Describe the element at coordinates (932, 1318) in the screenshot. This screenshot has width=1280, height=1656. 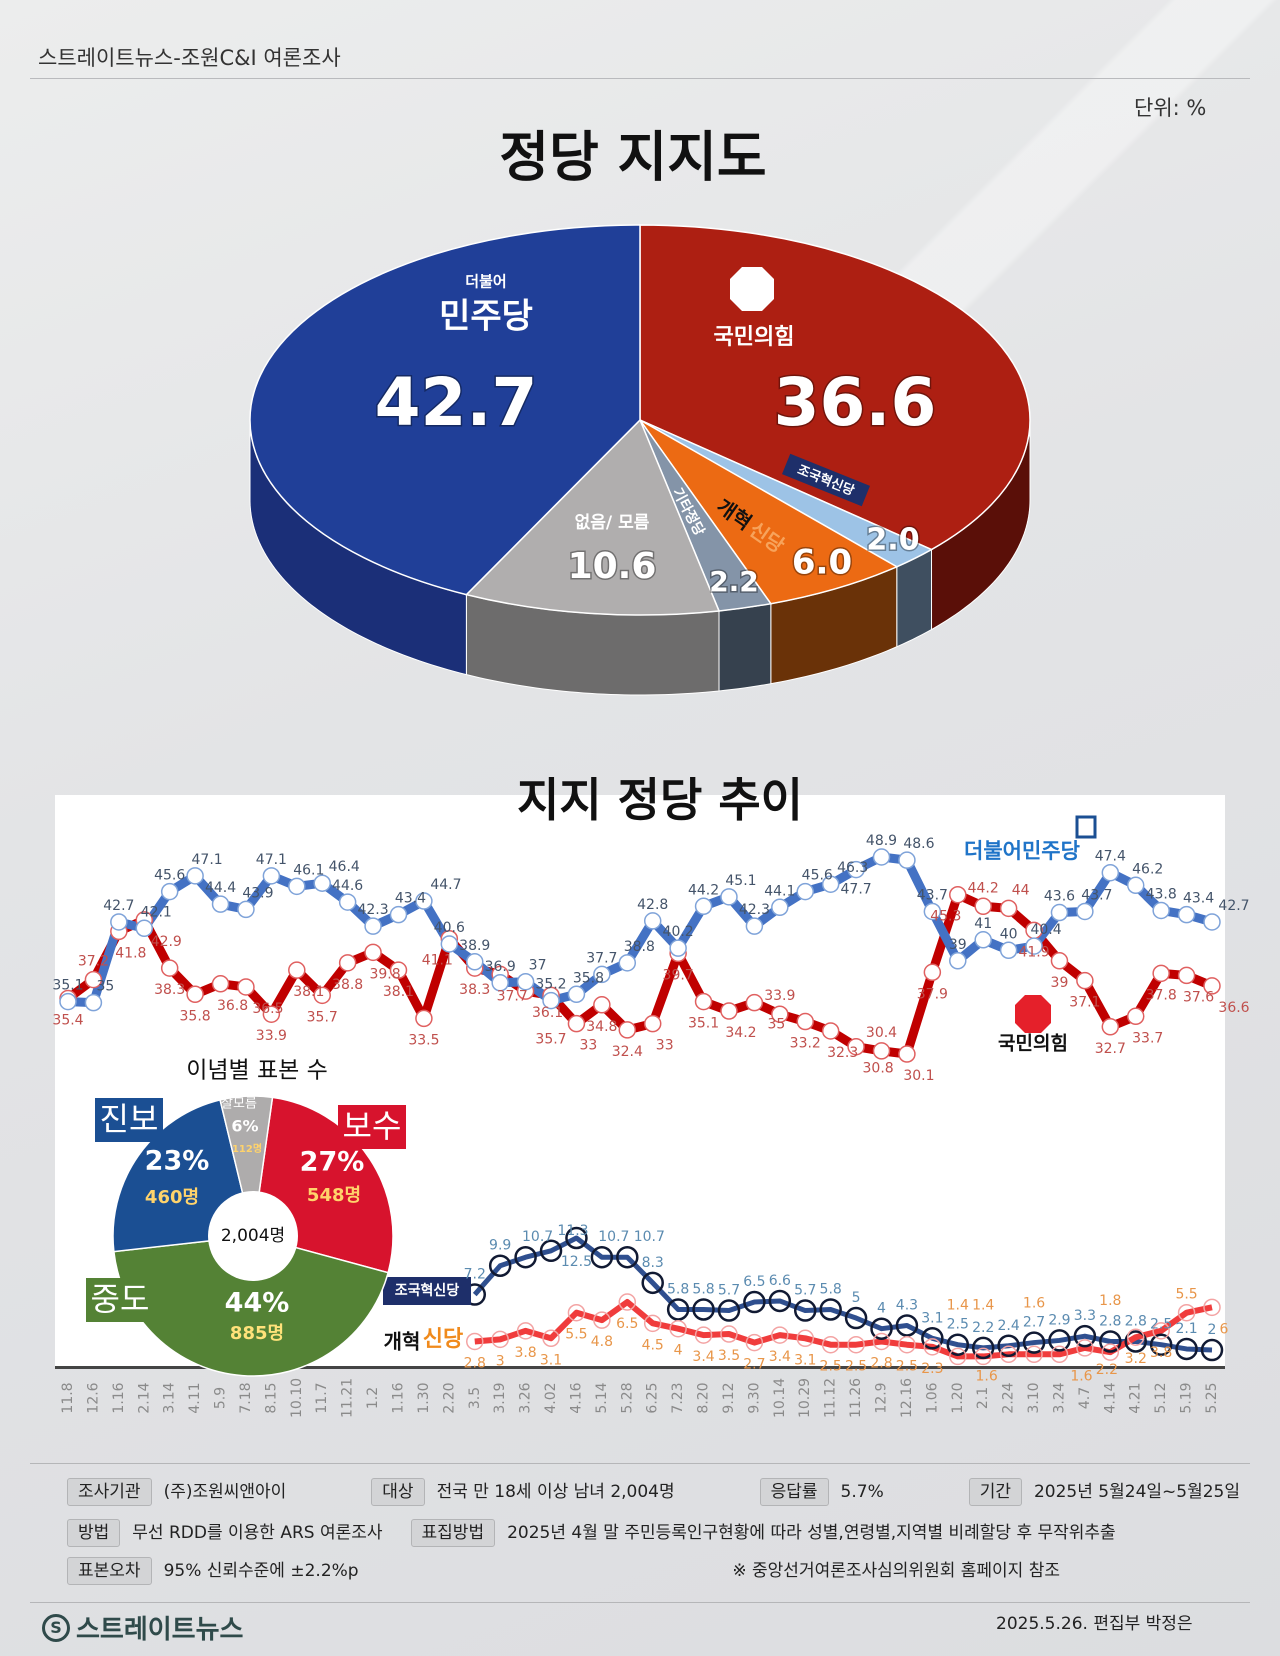
I see `data-label-rebuilding: 3.1` at that location.